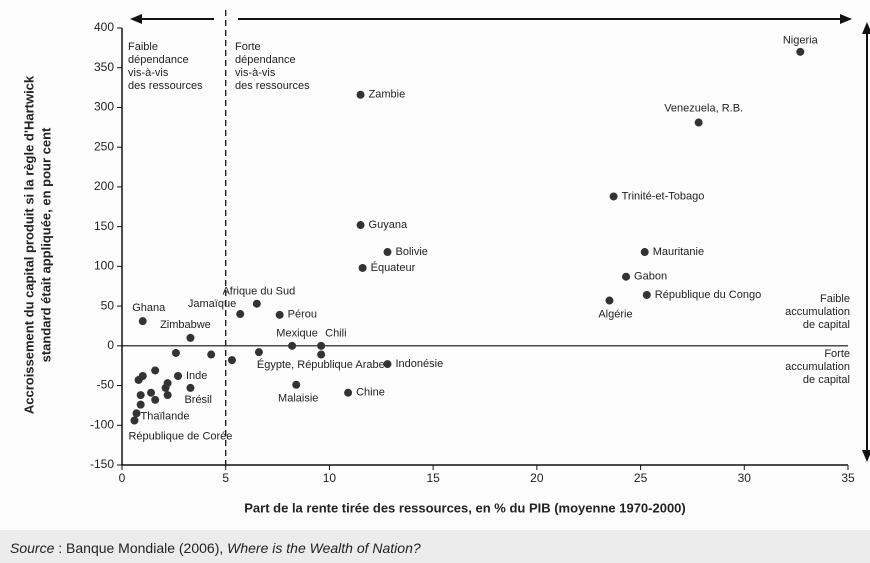 This screenshot has height=563, width=870. I want to click on x-tick-label: 10, so click(330, 478).